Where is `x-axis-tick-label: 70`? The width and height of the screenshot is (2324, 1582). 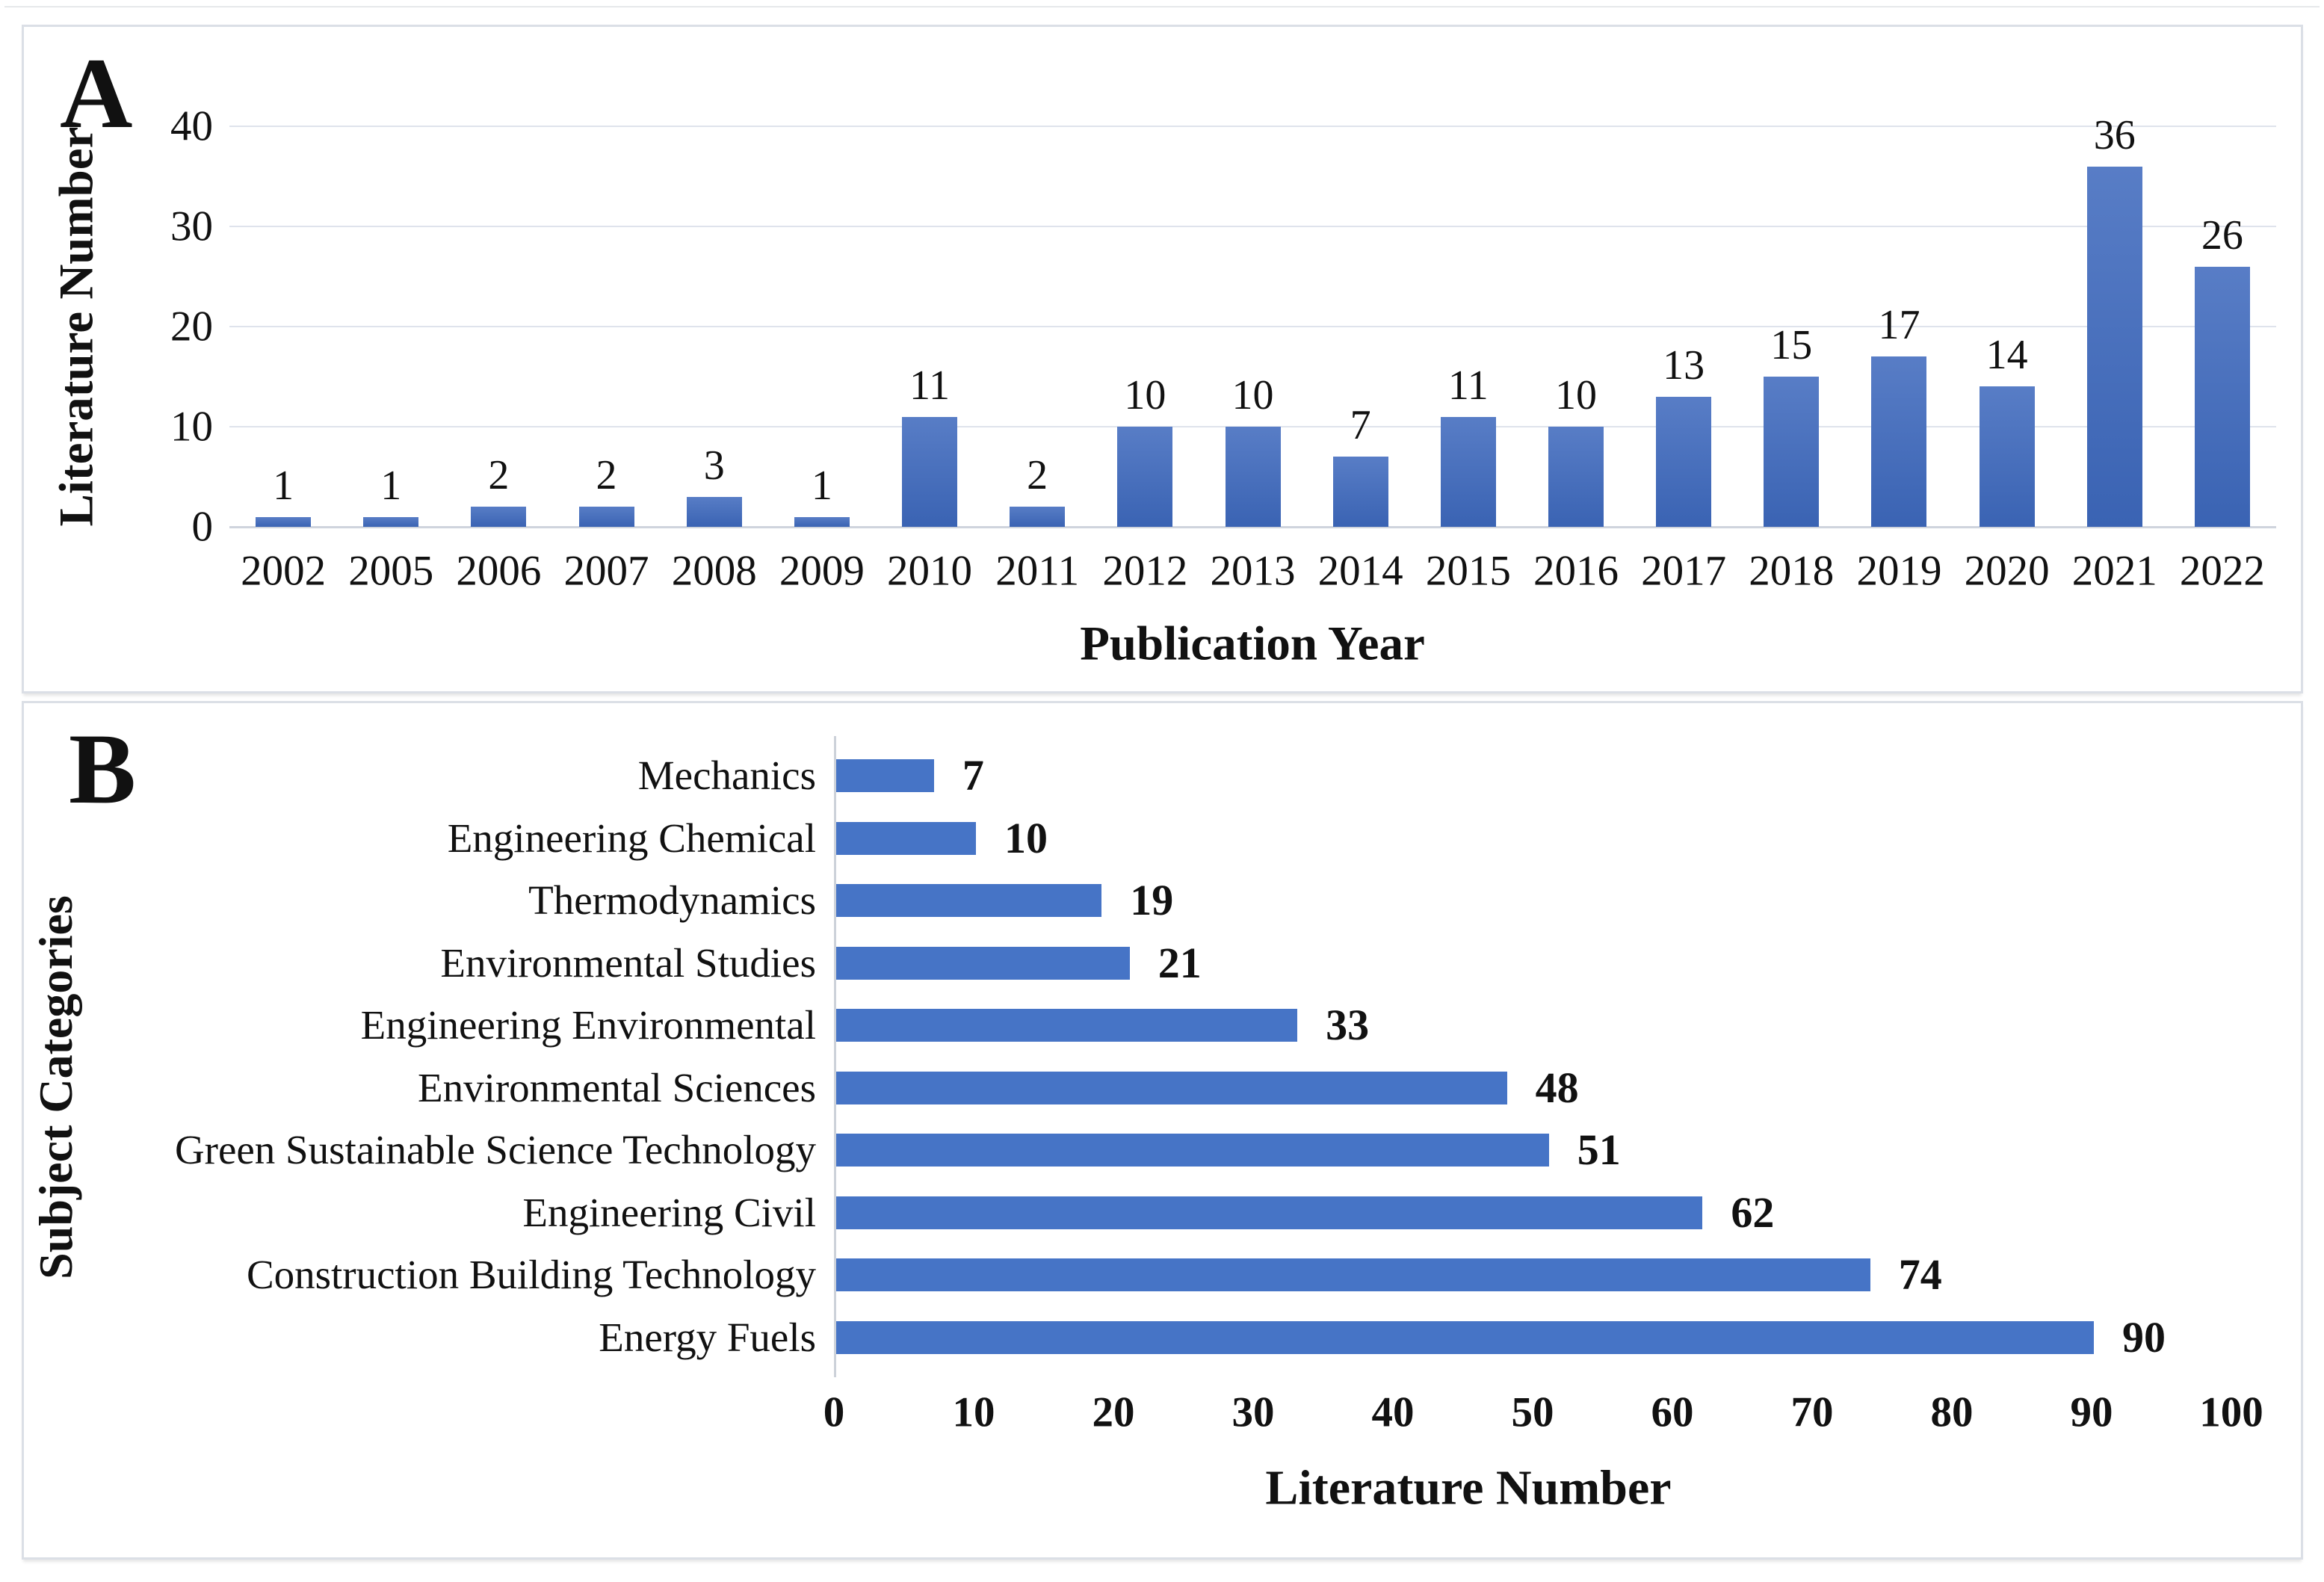
x-axis-tick-label: 70 is located at coordinates (1812, 1412).